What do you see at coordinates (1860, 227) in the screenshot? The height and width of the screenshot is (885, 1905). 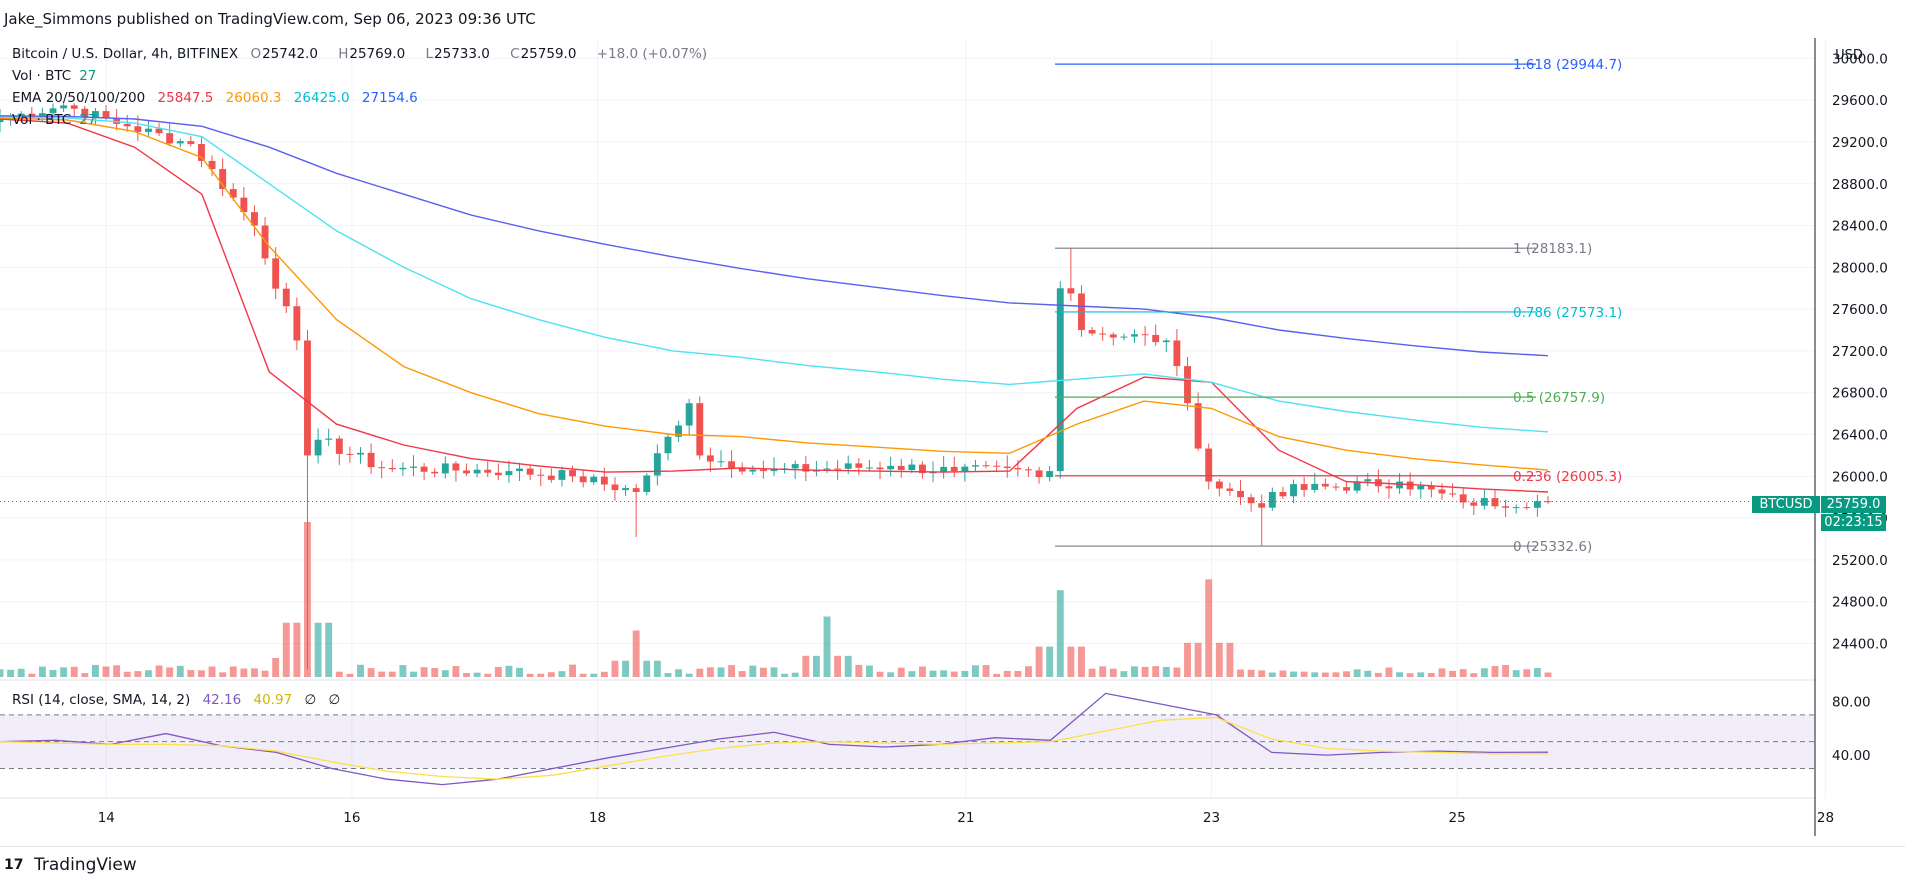 I see `y-tick-label: 28400.0` at bounding box center [1860, 227].